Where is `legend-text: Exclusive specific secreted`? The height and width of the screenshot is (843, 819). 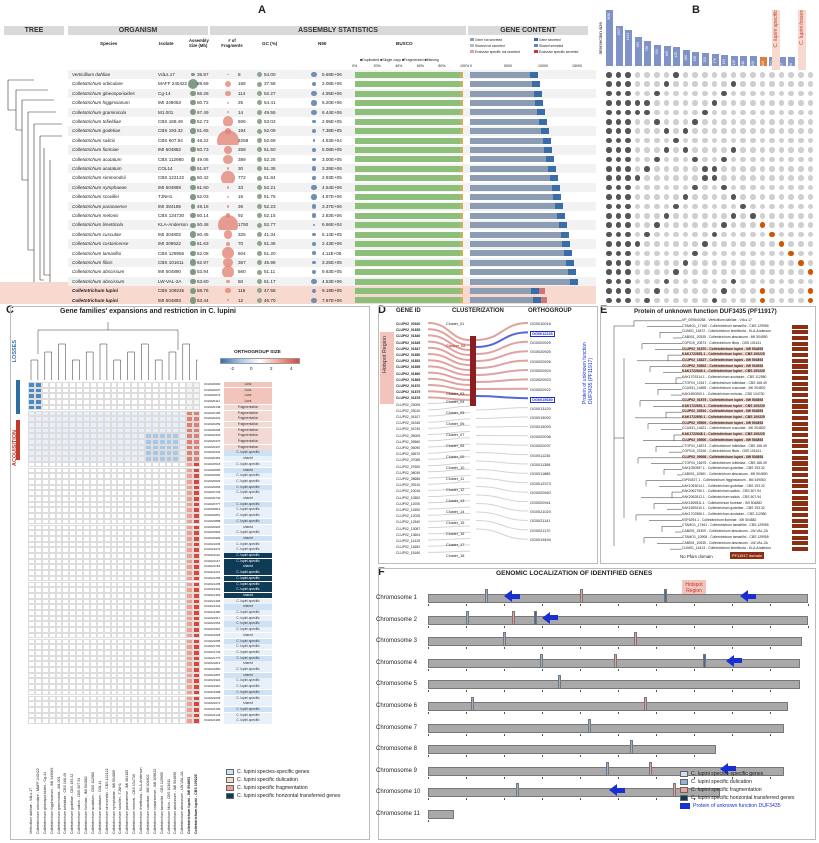
legend-text: Exclusive specific secreted is located at coordinates (559, 52).